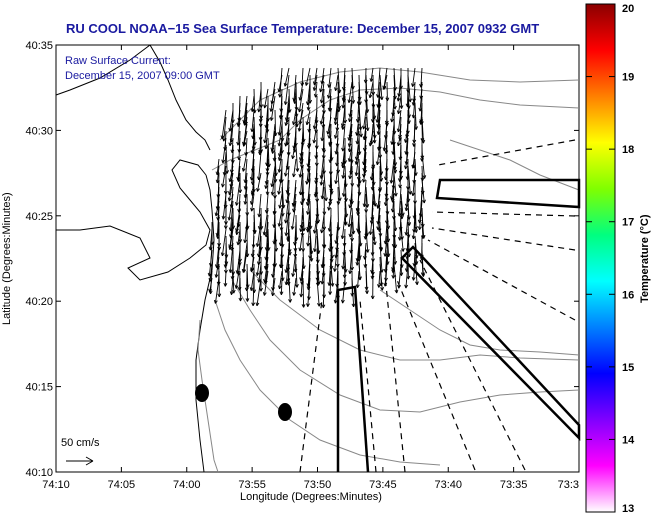 The width and height of the screenshot is (651, 518). What do you see at coordinates (118, 61) in the screenshot?
I see `annotation-line-1: Raw Surface Current:` at bounding box center [118, 61].